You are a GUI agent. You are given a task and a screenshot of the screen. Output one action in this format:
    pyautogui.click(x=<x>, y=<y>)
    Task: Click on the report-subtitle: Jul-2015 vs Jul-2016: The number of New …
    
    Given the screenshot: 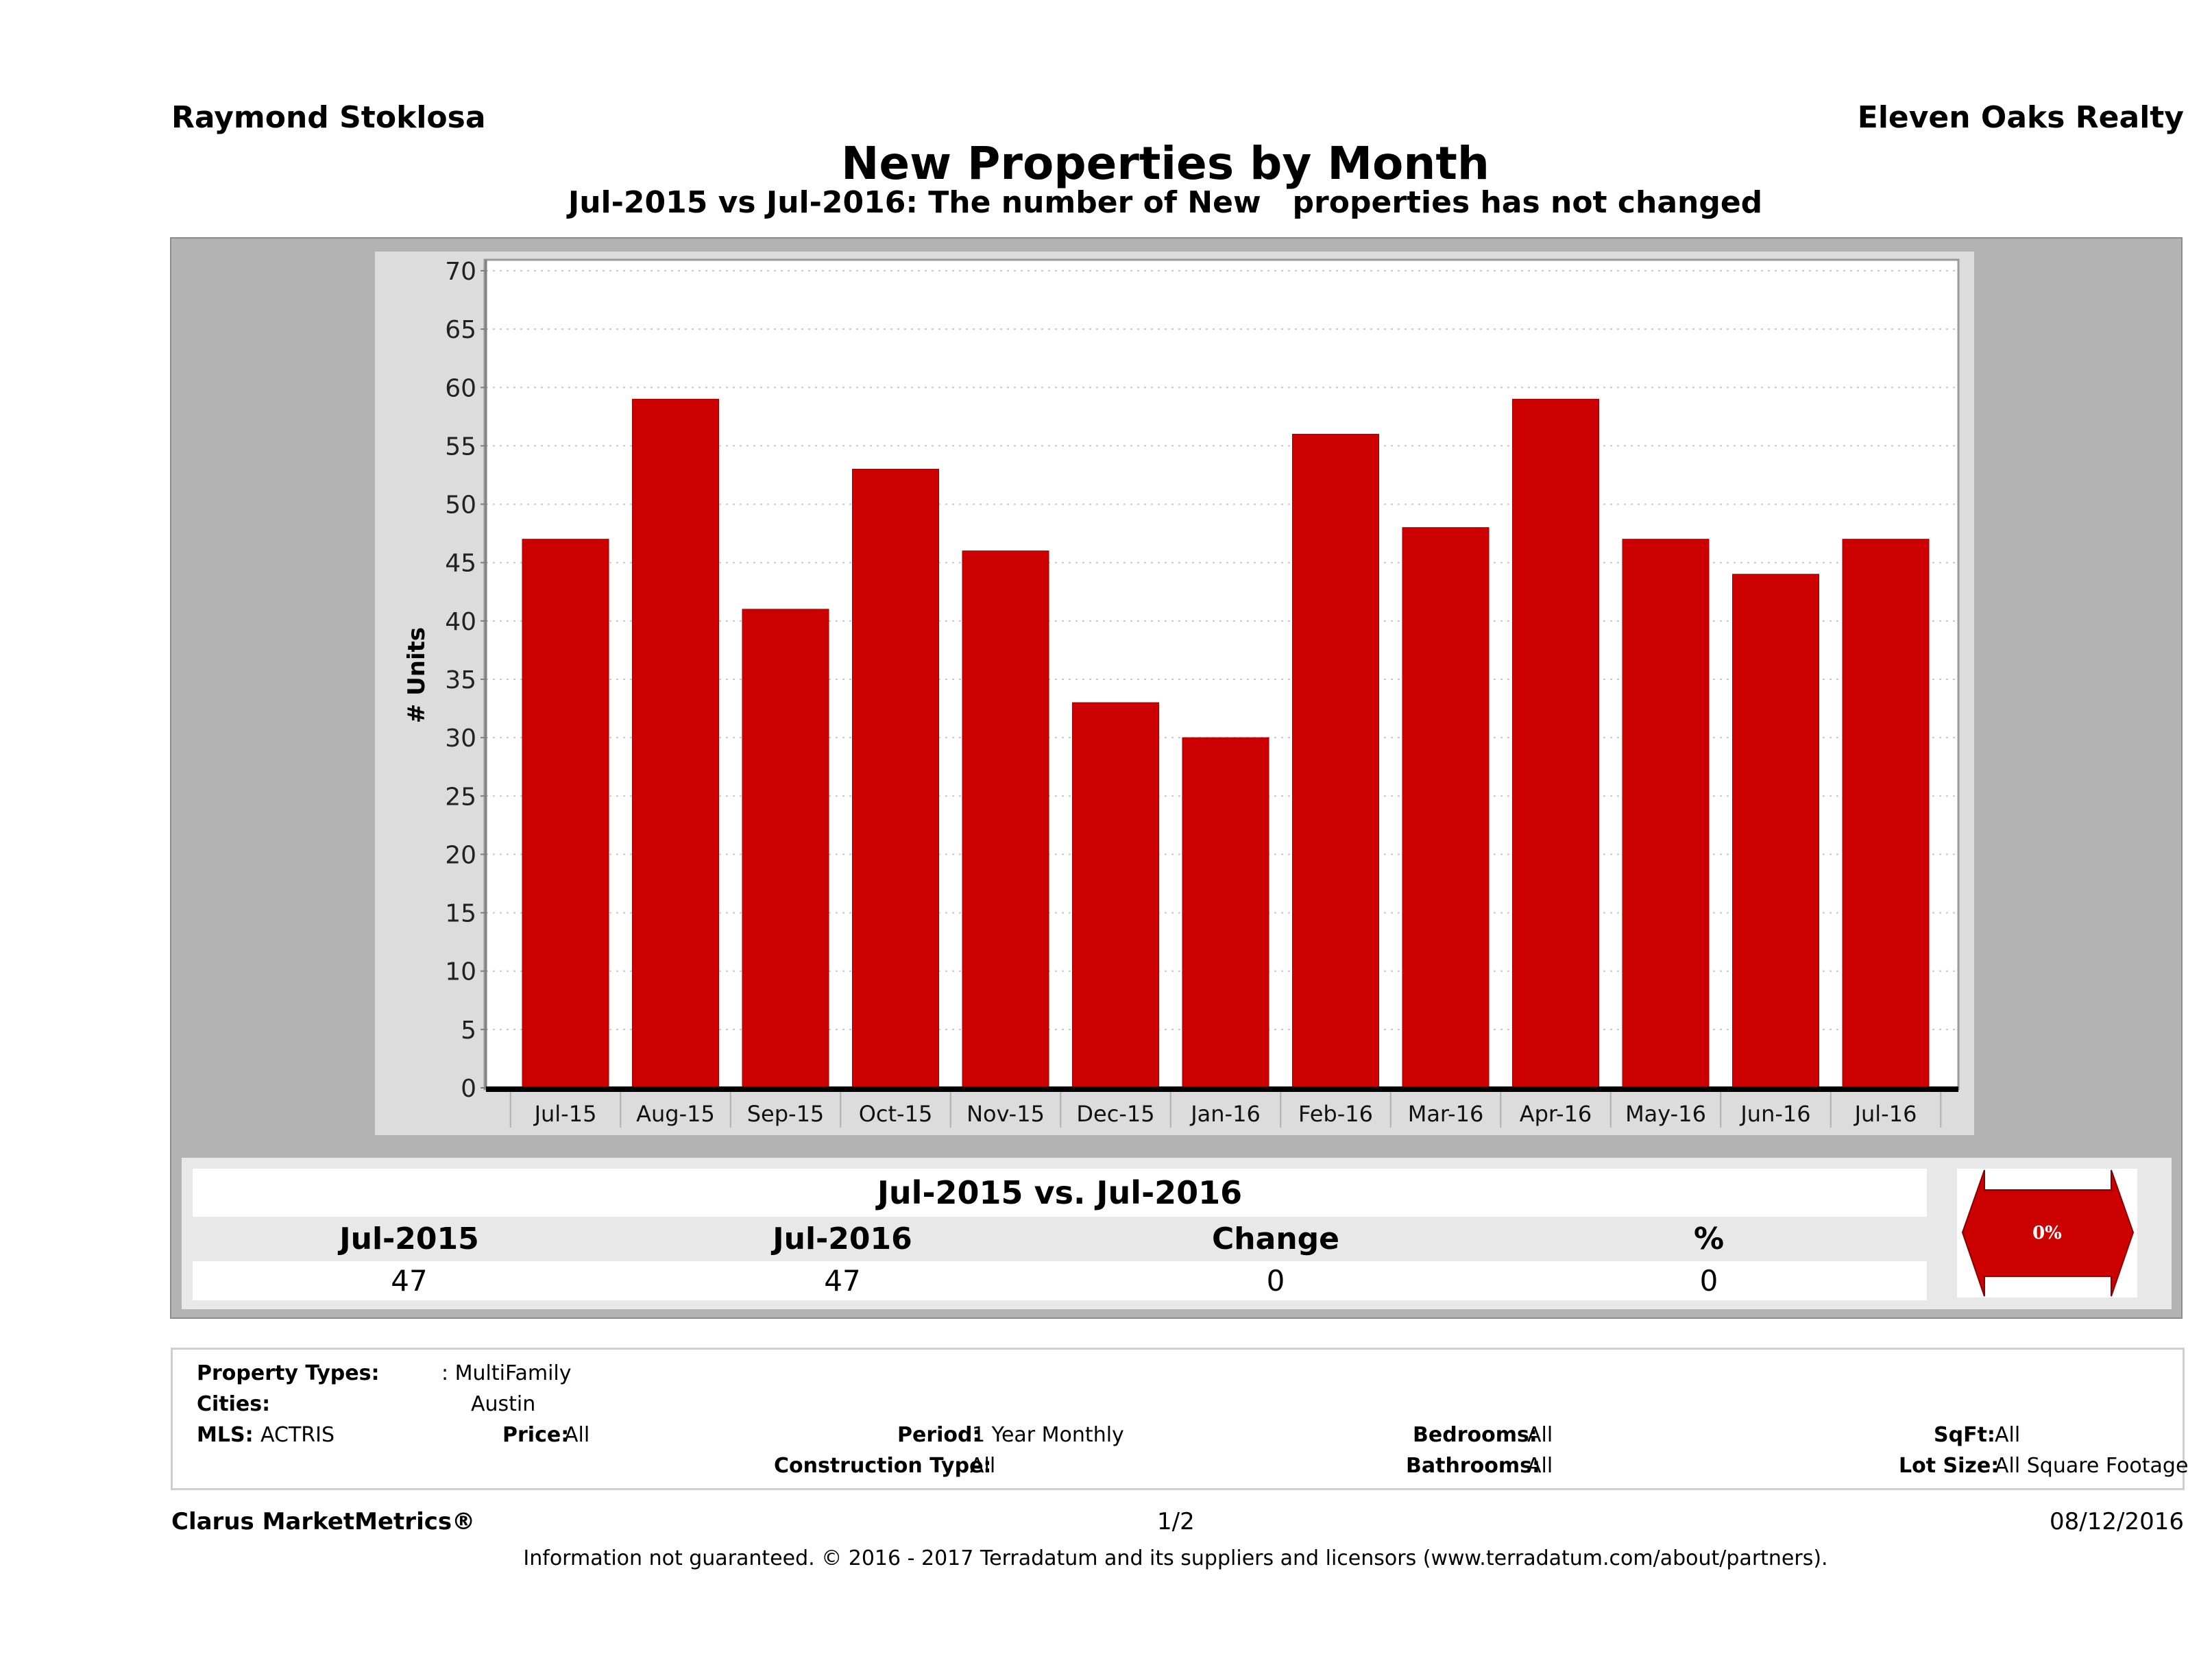 What is the action you would take?
    pyautogui.click(x=1165, y=202)
    